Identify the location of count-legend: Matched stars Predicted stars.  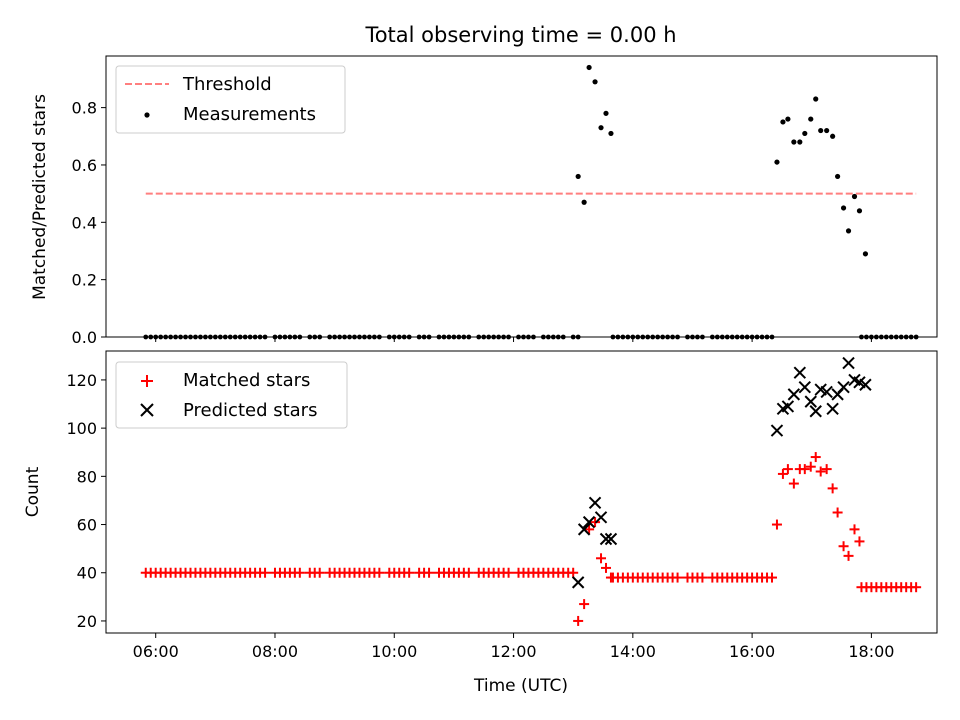
(231, 395).